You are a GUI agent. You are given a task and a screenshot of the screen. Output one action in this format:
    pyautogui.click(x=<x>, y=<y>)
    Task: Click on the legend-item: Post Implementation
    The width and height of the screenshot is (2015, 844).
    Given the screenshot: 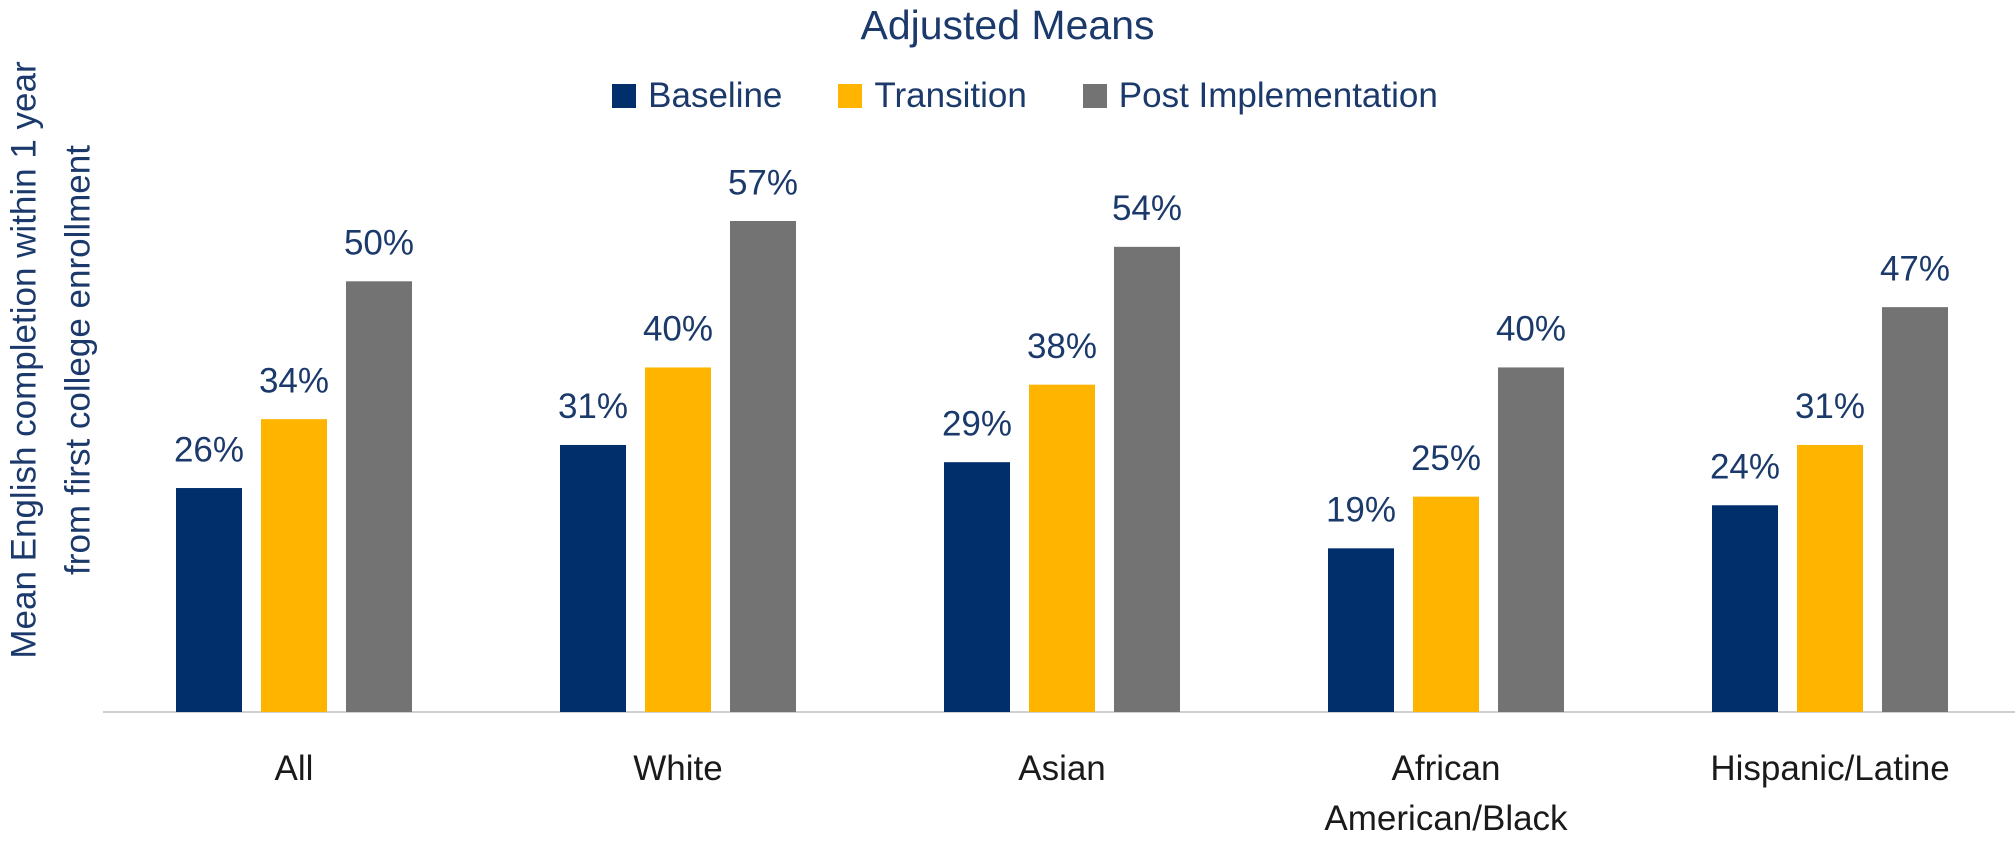 What is the action you would take?
    pyautogui.click(x=1260, y=96)
    